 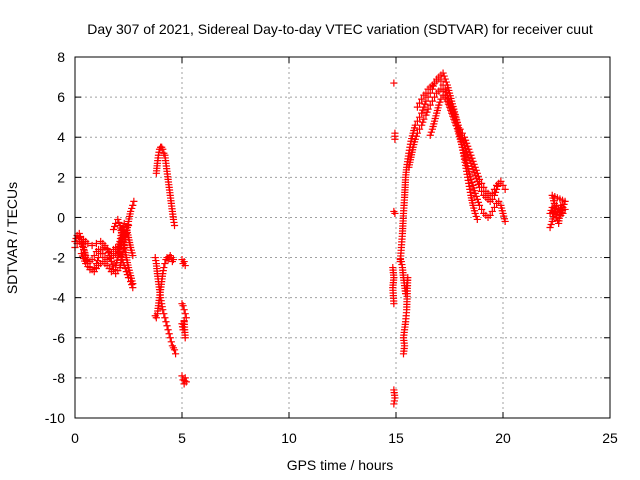 I want to click on y-tick-label: 6, so click(x=61, y=97).